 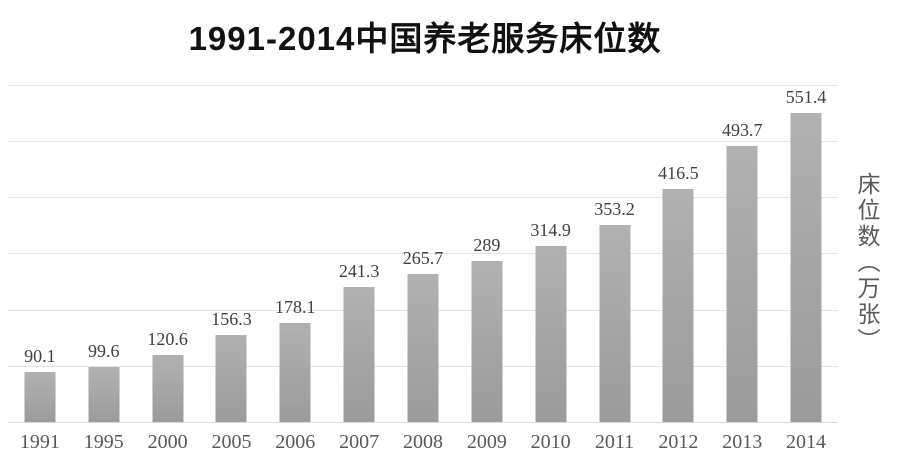 I want to click on bar-value-label: 265.7, so click(x=423, y=258).